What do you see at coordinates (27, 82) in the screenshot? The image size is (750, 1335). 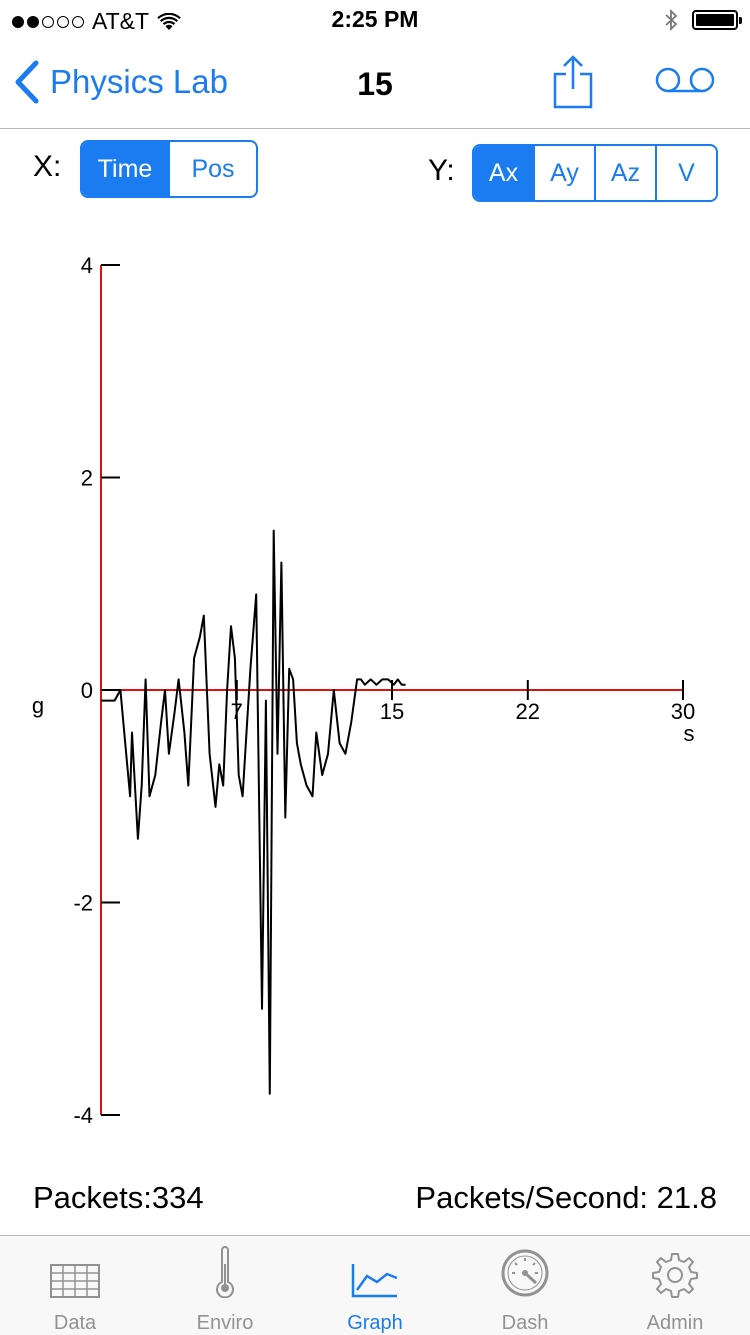 I see `chevron-left-icon` at bounding box center [27, 82].